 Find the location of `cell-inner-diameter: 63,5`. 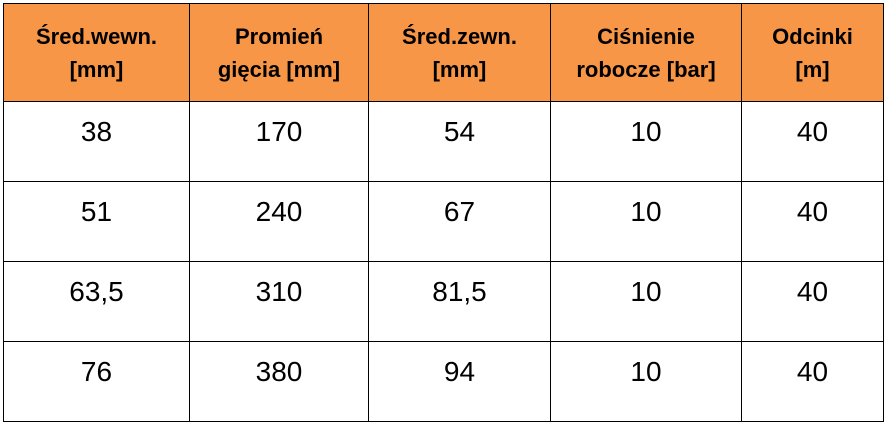

cell-inner-diameter: 63,5 is located at coordinates (96, 301).